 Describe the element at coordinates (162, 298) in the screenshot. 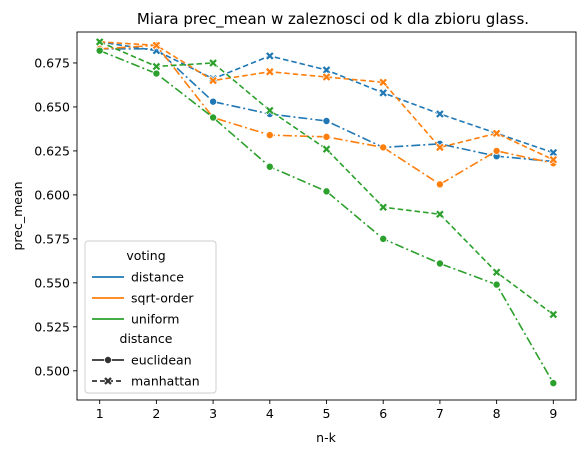

I see `legend-item-sqrt-order: sqrt-order` at that location.